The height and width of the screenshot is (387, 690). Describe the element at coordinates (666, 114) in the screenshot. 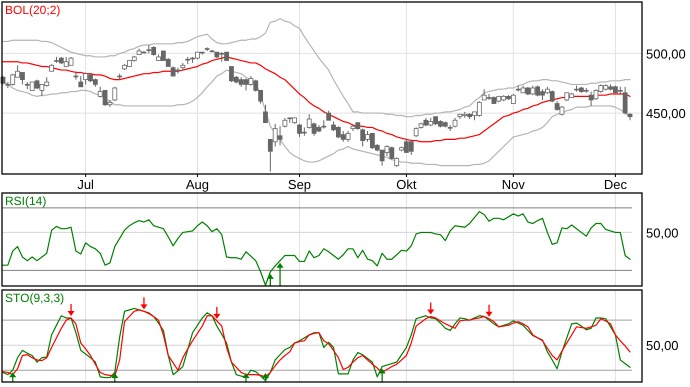

I see `y-tick-label: 450,00` at that location.